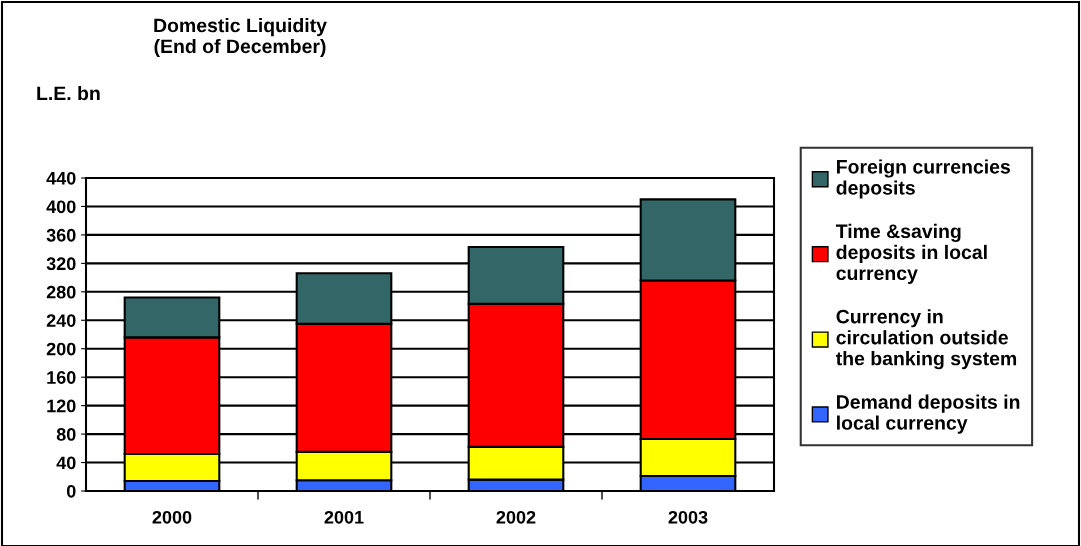  Describe the element at coordinates (61, 207) in the screenshot. I see `y-tick-label: 400` at that location.